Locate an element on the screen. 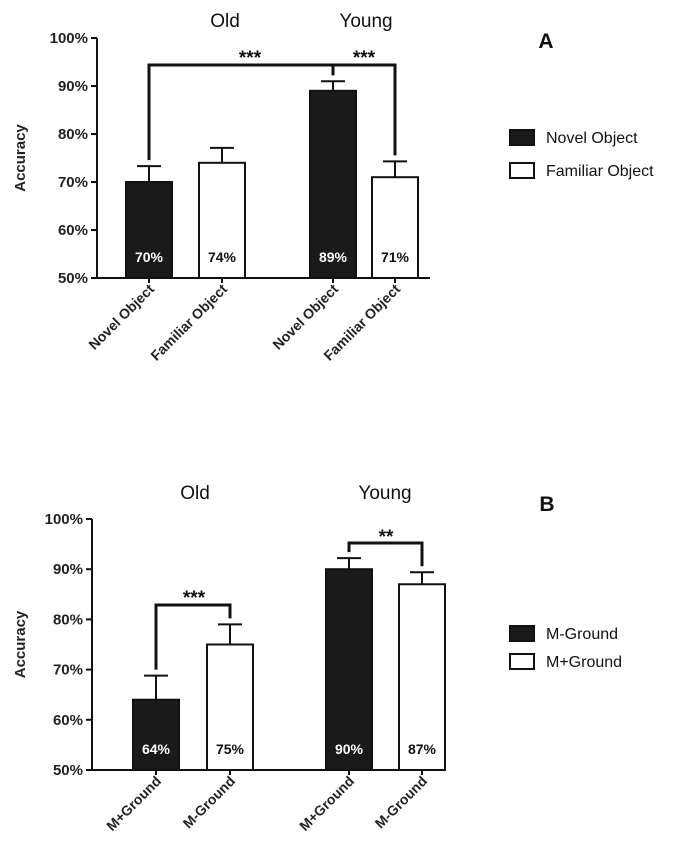 The height and width of the screenshot is (860, 679). legend-label: Familiar Object is located at coordinates (600, 171).